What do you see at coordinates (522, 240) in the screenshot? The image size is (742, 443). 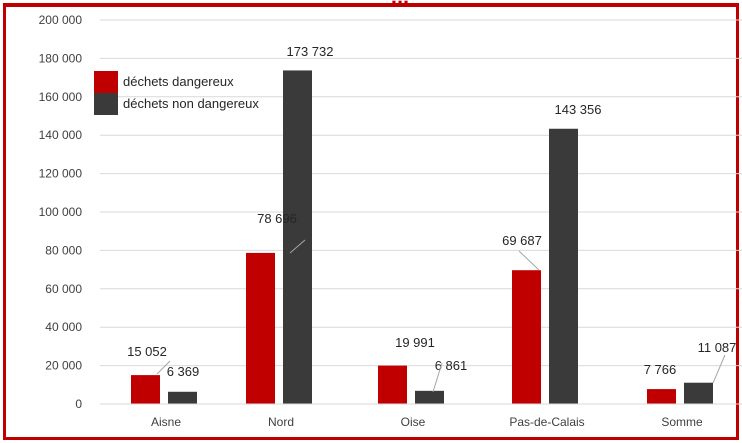 I see `data-label: 69 687` at bounding box center [522, 240].